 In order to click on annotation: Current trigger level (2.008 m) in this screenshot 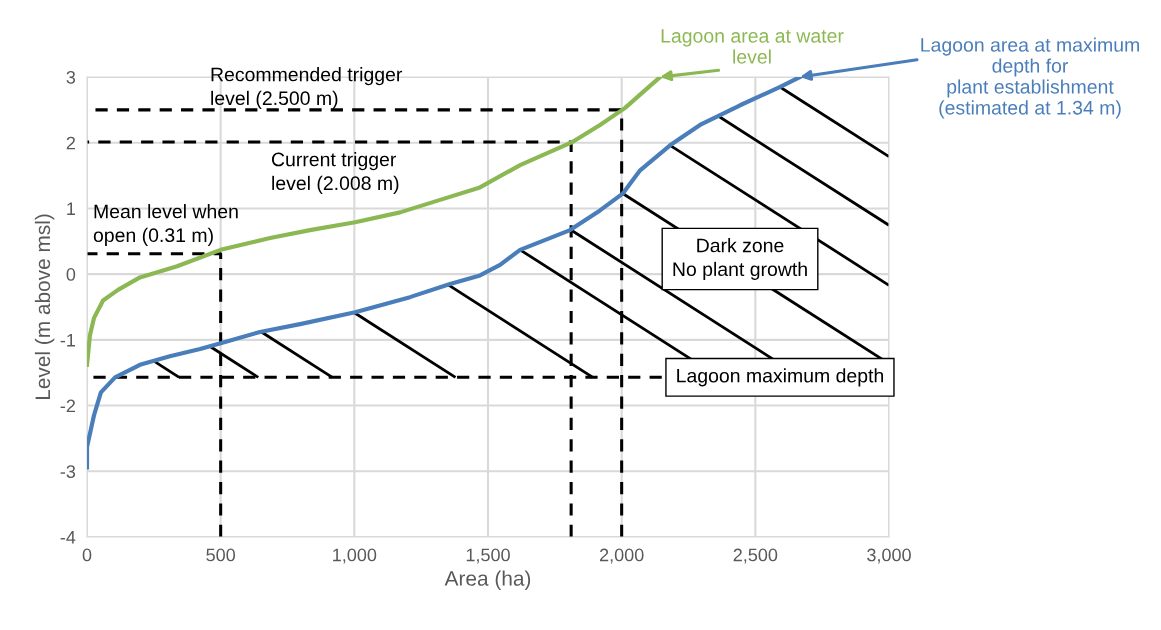, I will do `click(335, 173)`.